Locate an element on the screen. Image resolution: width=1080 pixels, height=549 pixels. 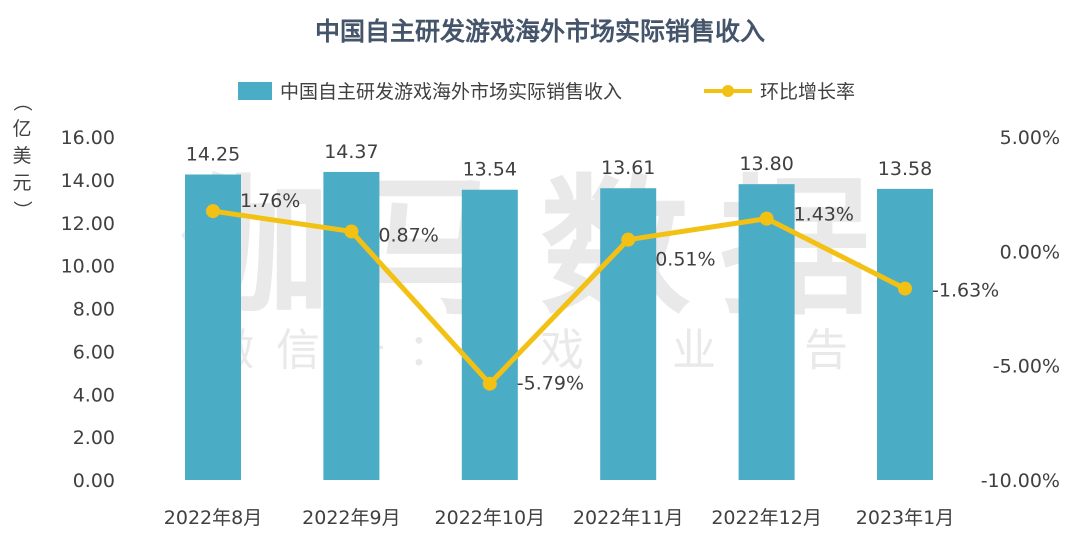
legend-swatch-bar is located at coordinates (255, 91).